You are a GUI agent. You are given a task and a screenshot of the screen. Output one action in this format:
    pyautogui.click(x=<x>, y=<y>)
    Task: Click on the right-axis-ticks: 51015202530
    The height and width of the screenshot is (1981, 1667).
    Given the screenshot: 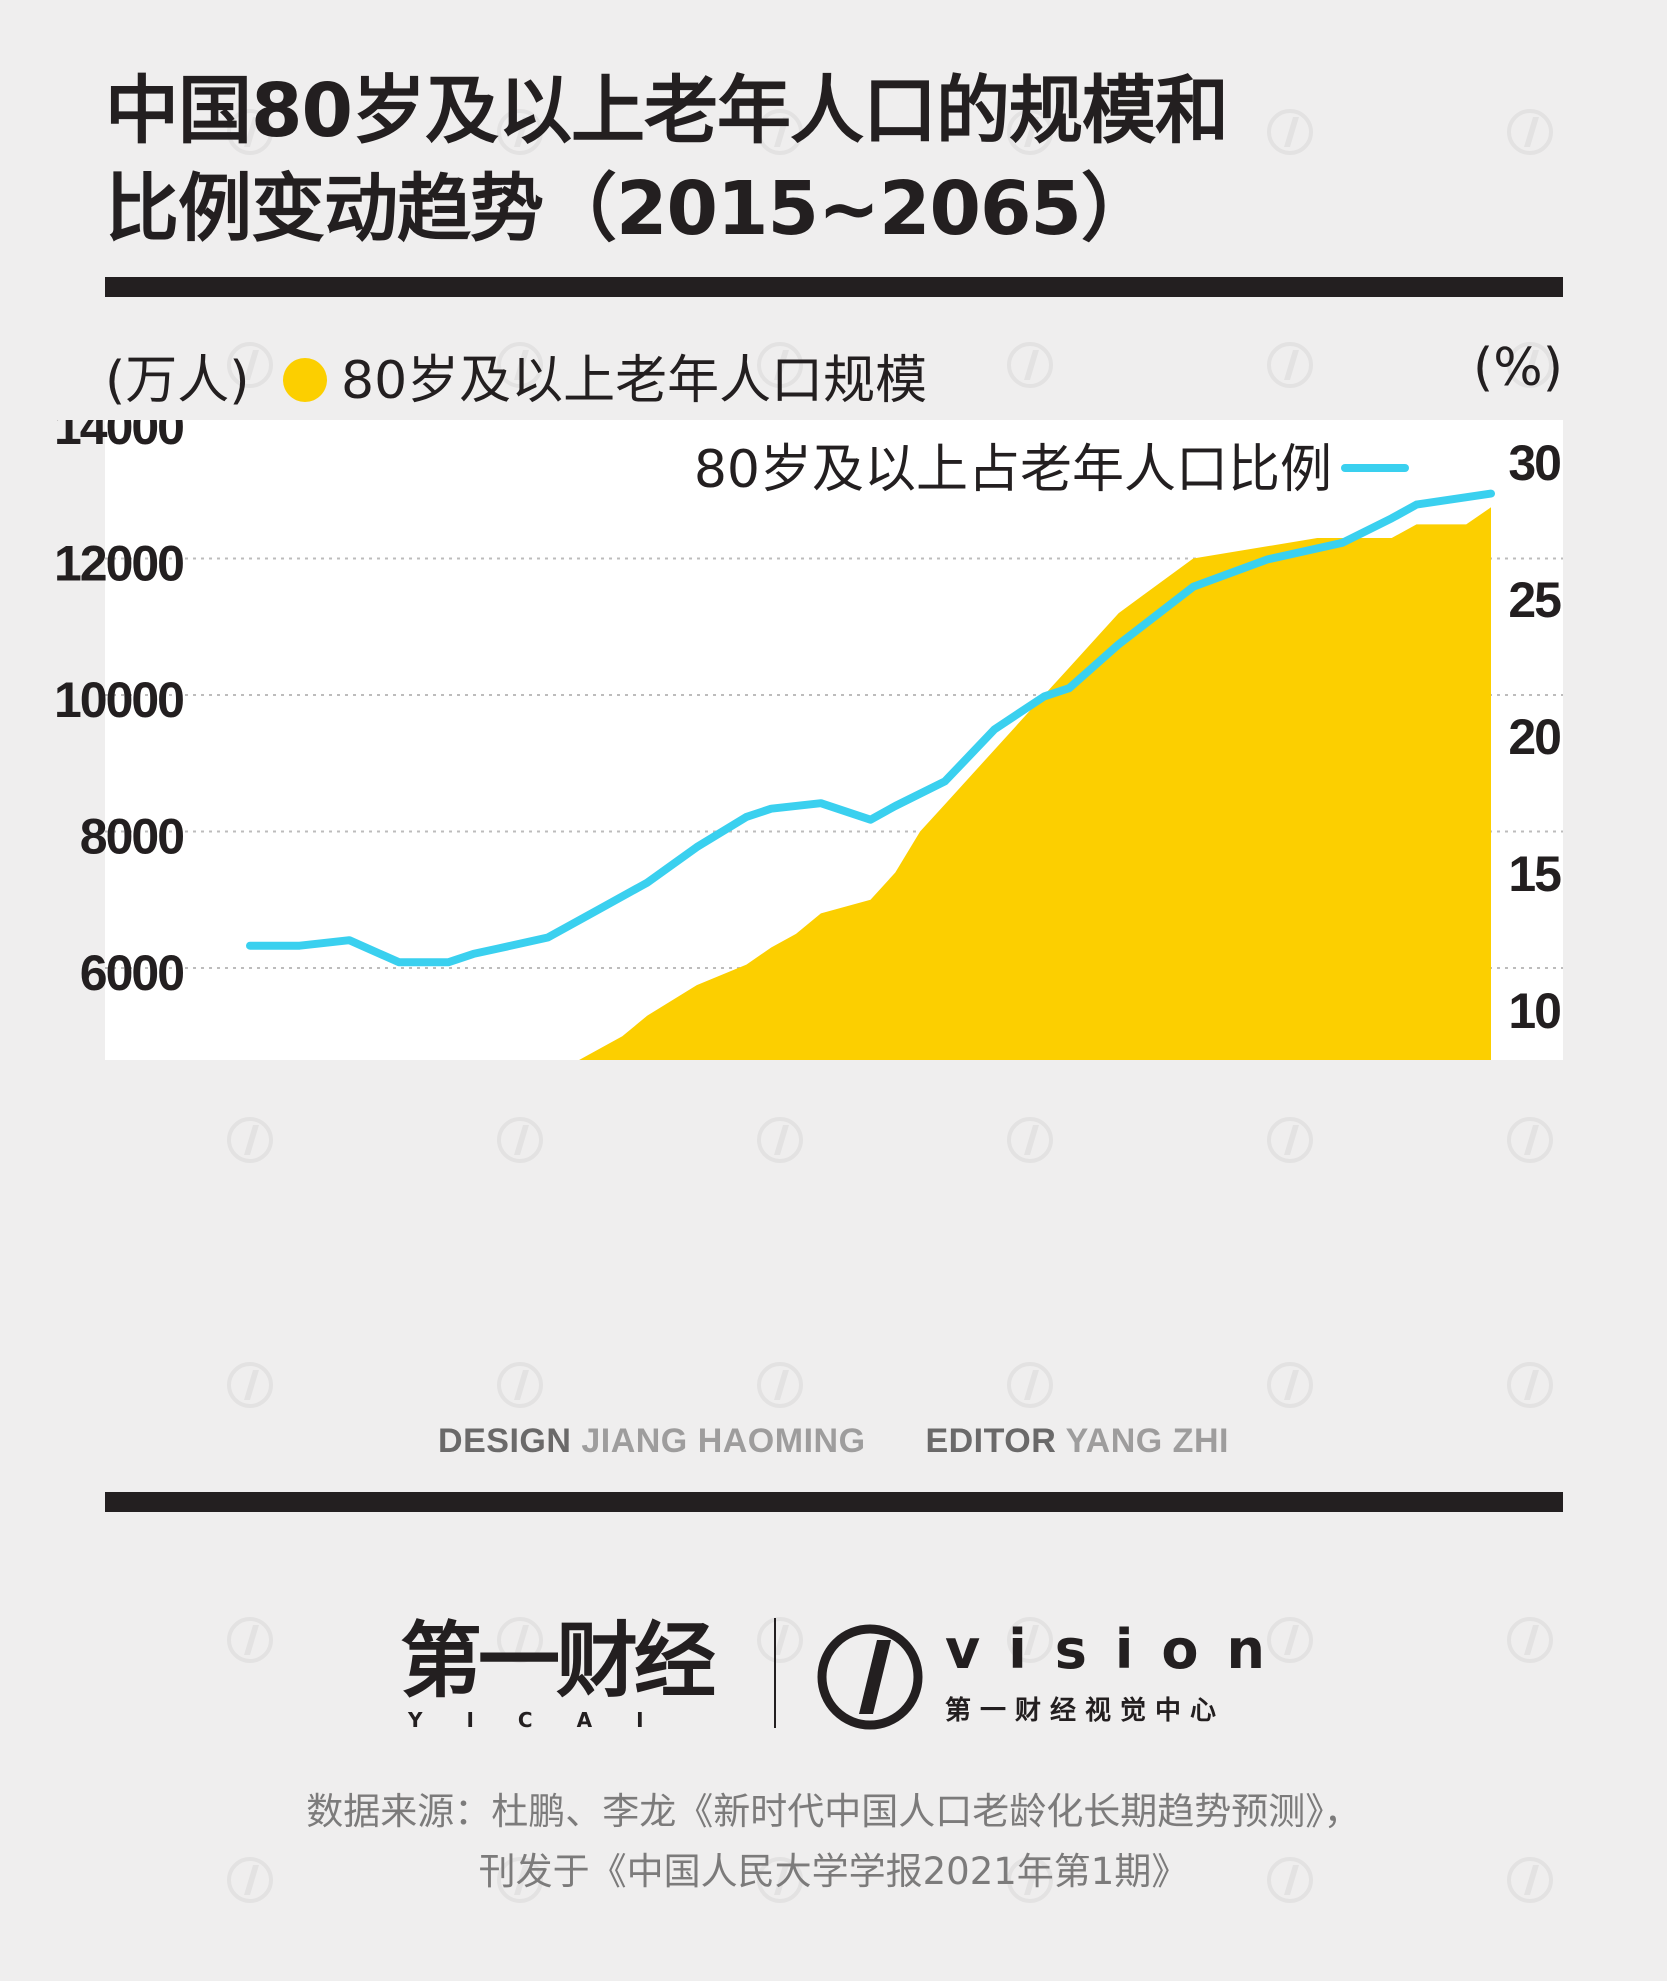 What is the action you would take?
    pyautogui.click(x=1535, y=737)
    